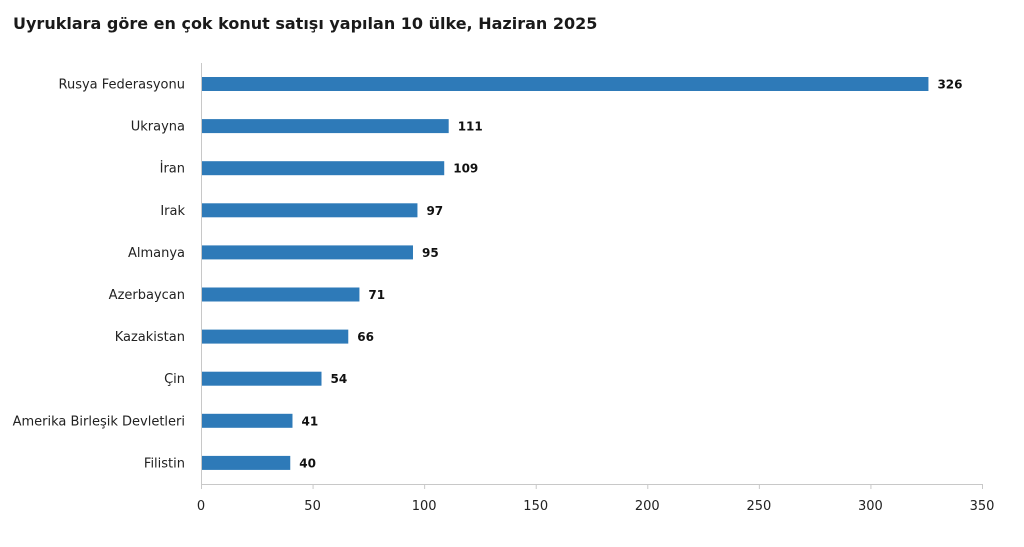 The height and width of the screenshot is (547, 1024). What do you see at coordinates (156, 253) in the screenshot?
I see `category-label: Almanya` at bounding box center [156, 253].